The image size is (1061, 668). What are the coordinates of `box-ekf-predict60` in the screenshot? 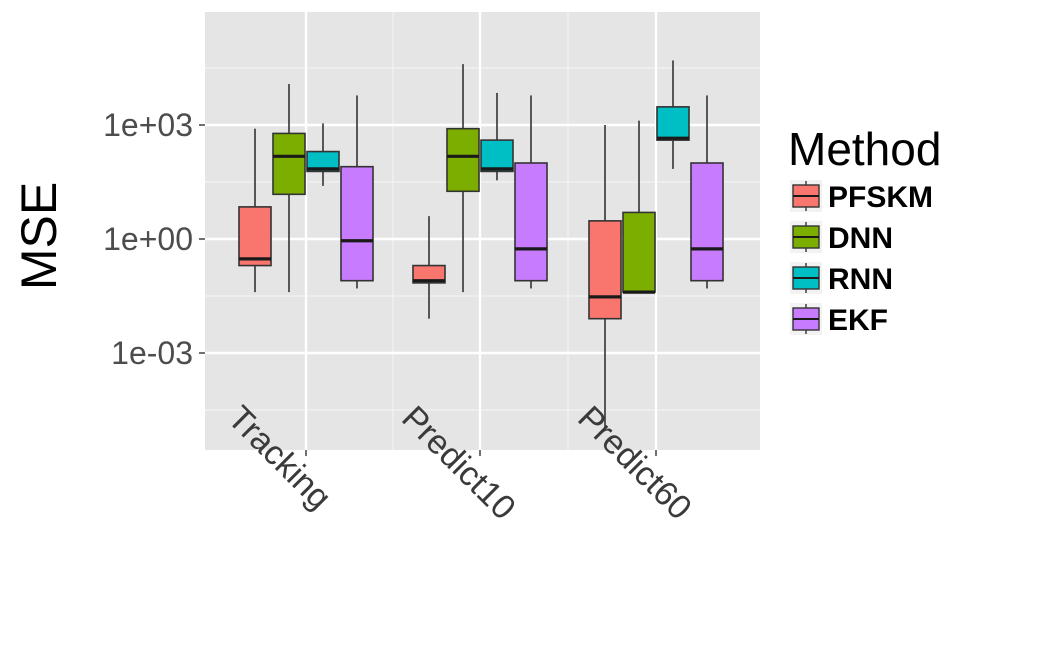 It's located at (707, 192).